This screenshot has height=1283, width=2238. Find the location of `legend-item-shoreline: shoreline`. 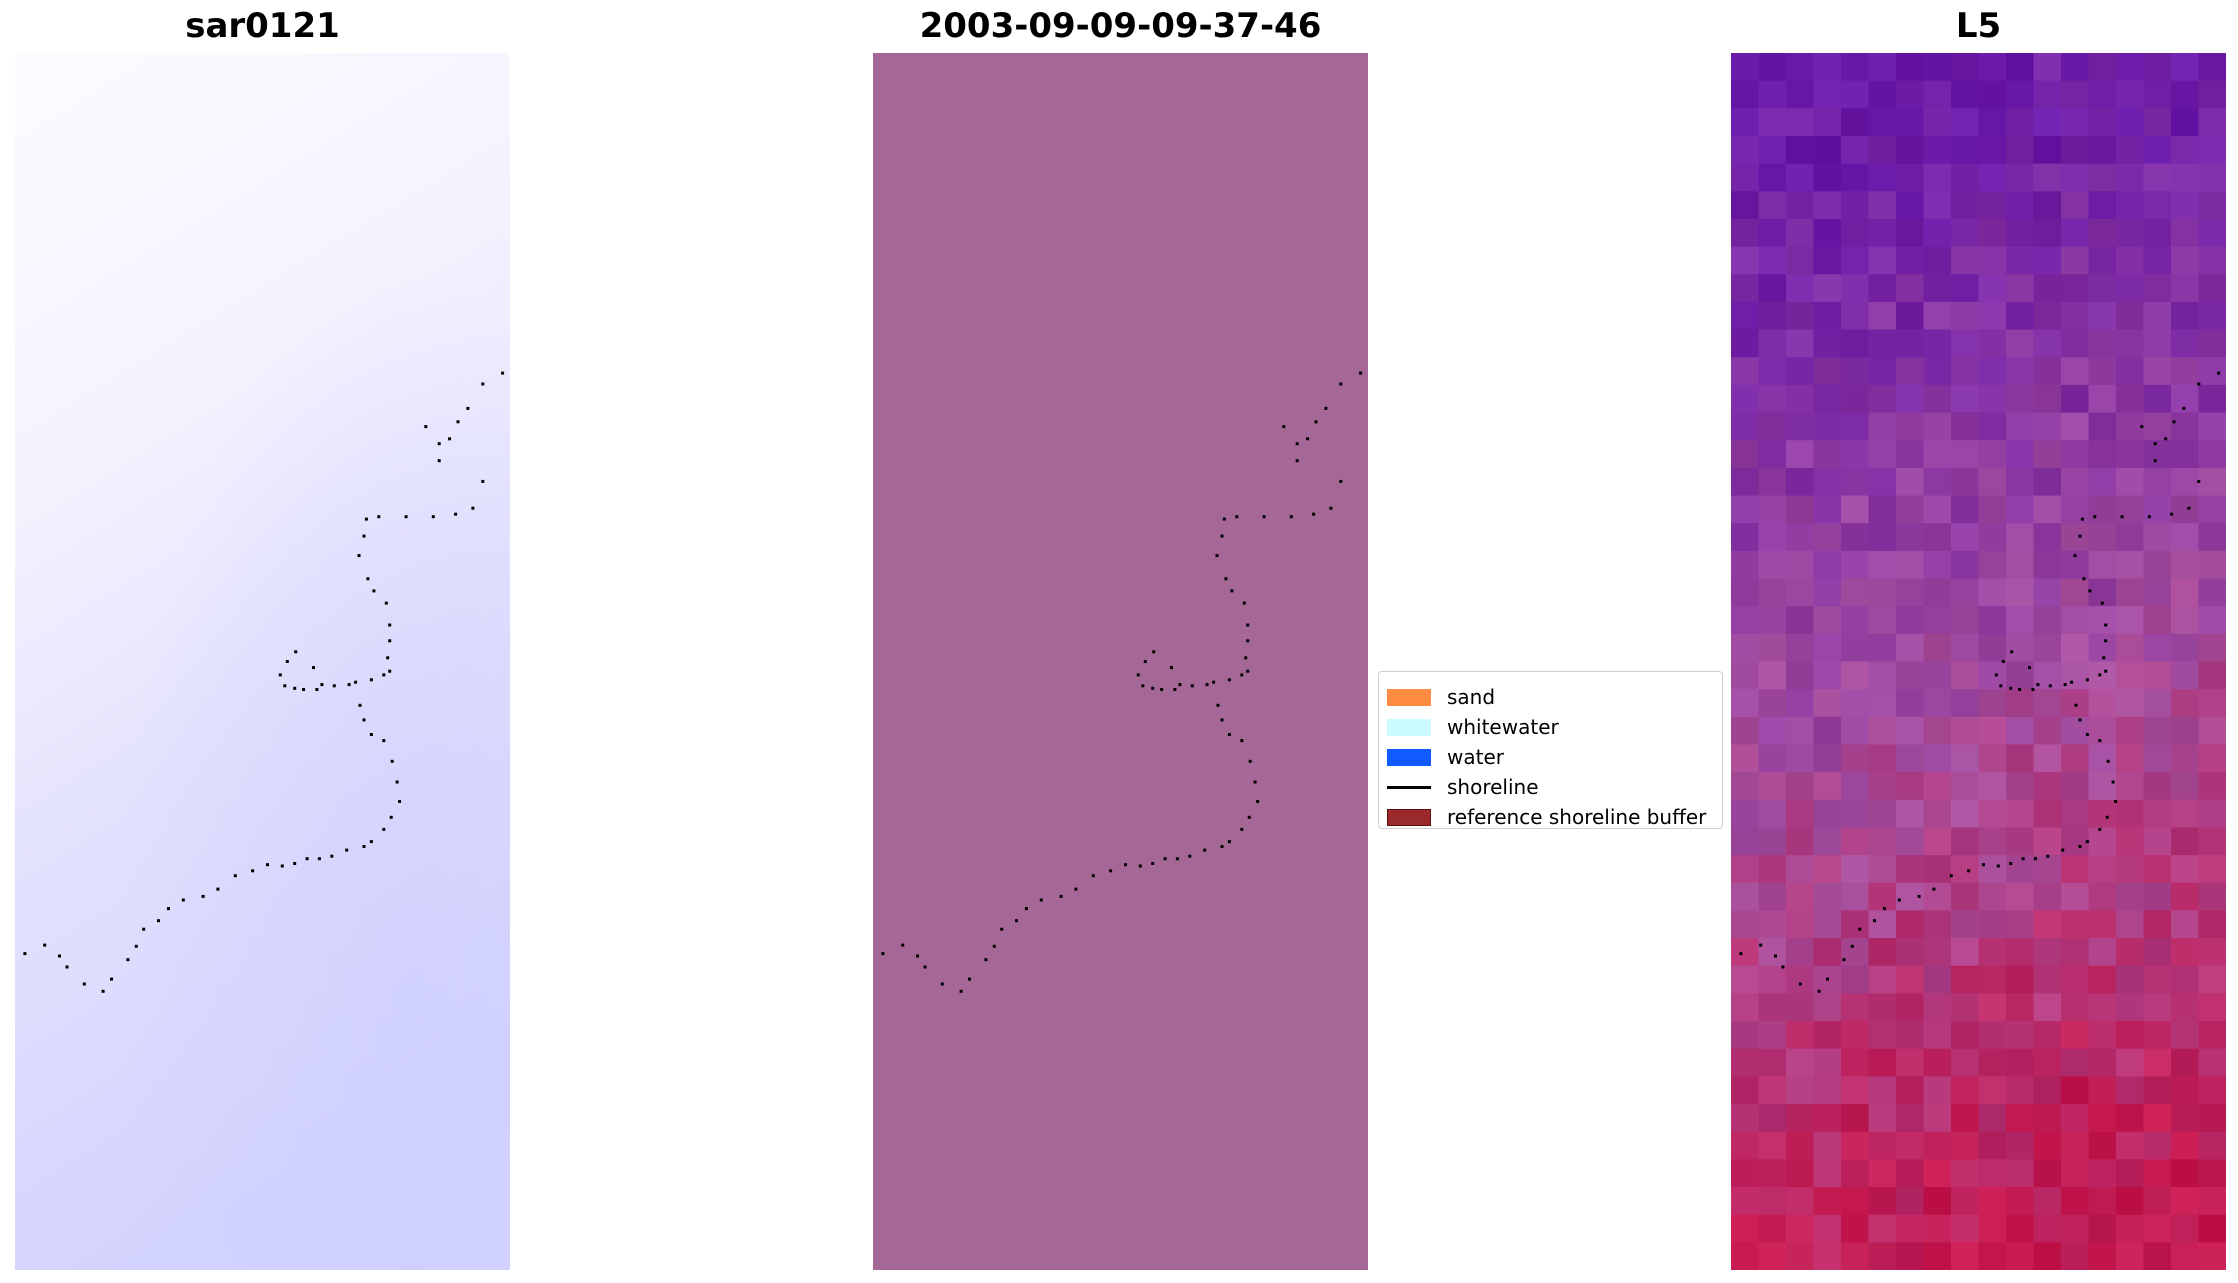

legend-item-shoreline: shoreline is located at coordinates (1463, 787).